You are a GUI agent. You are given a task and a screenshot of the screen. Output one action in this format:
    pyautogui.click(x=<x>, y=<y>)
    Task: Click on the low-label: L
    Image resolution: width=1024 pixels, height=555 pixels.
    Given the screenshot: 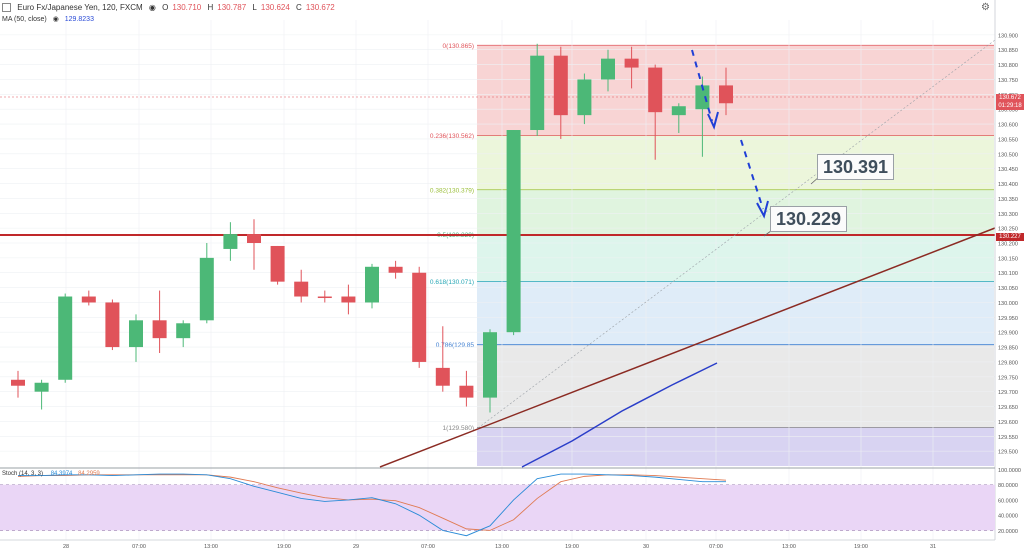 What is the action you would take?
    pyautogui.click(x=254, y=7)
    